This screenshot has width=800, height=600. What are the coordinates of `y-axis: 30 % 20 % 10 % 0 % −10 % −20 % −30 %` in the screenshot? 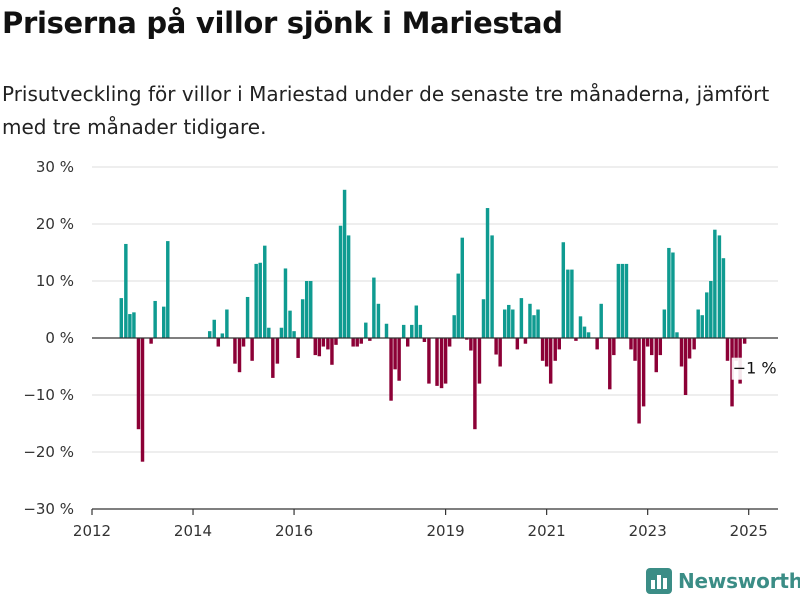 It's located at (48, 338).